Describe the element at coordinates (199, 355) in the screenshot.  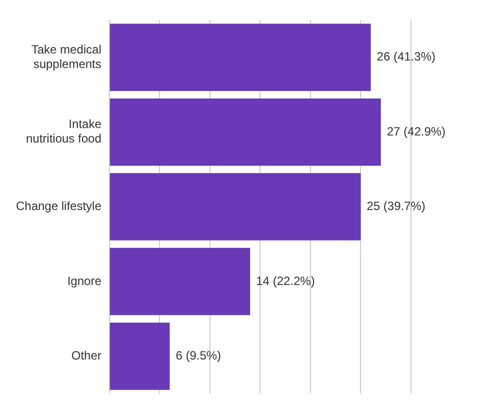
I see `data-label: 6 (9.5%)` at that location.